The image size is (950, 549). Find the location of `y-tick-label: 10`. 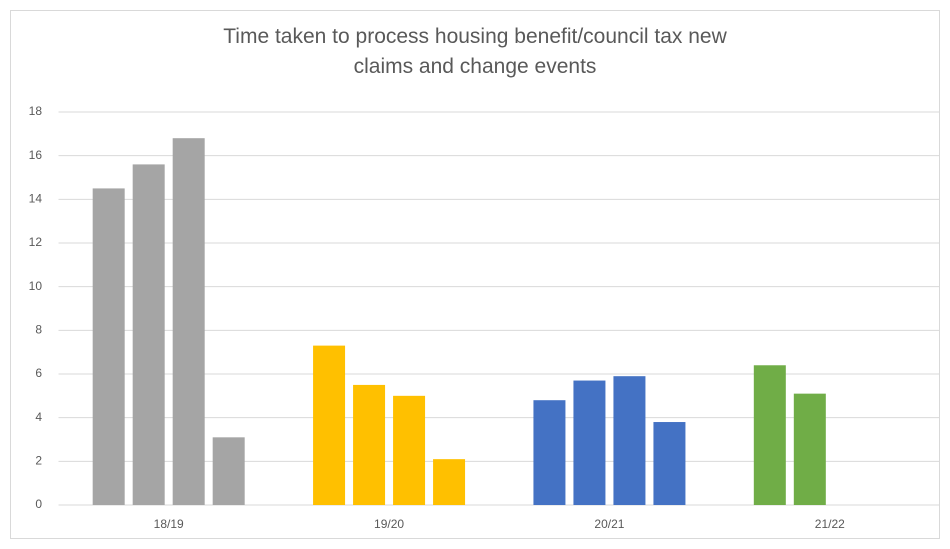

y-tick-label: 10 is located at coordinates (36, 286).